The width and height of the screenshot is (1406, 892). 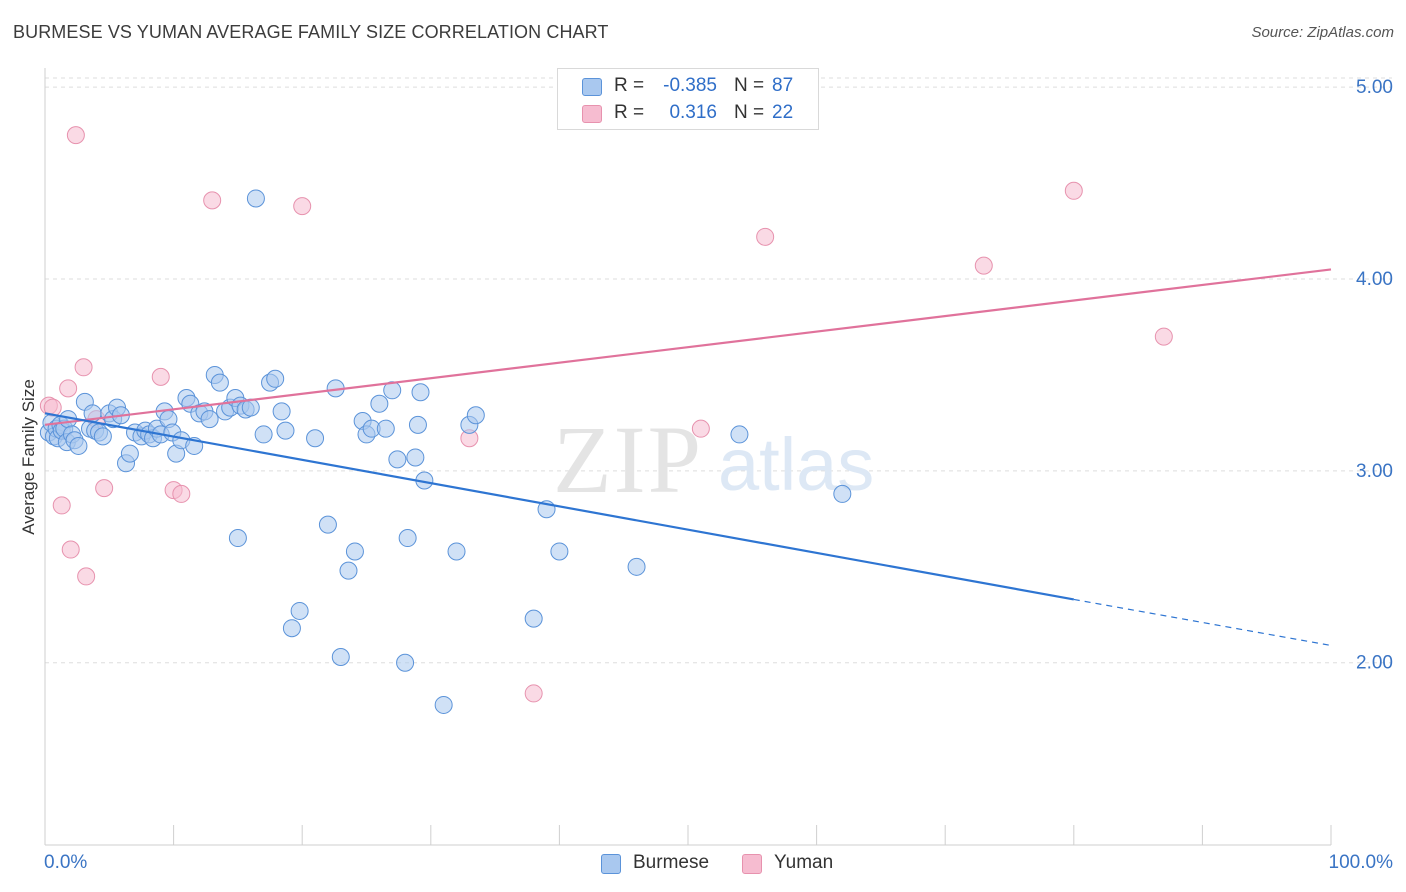 I want to click on watermark-zip: ZIP, so click(x=628, y=459).